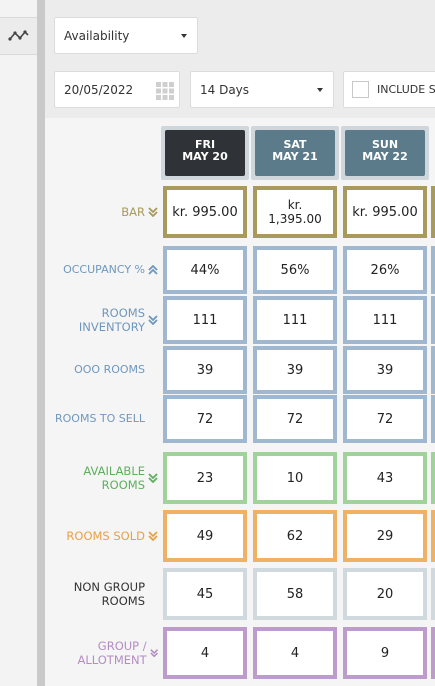 The height and width of the screenshot is (686, 435). I want to click on data-cell: 44%, so click(205, 270).